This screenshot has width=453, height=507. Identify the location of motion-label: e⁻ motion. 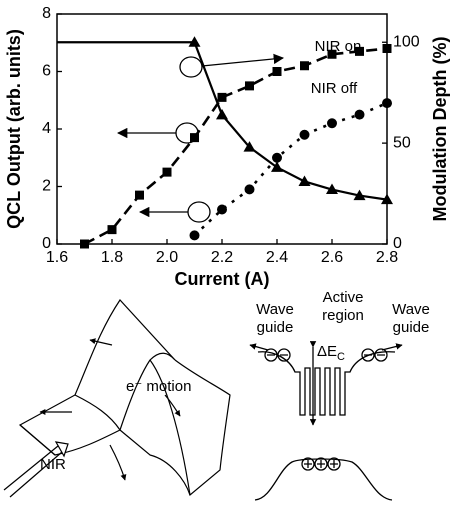
(158, 386).